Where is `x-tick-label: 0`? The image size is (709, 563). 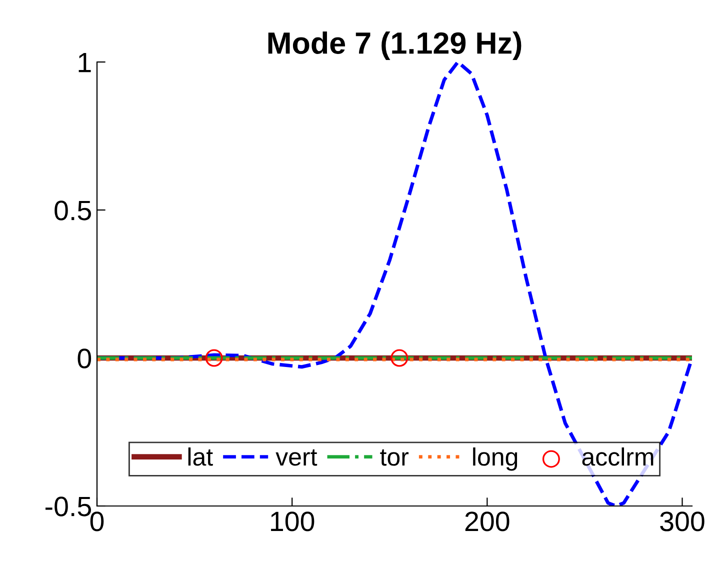
x-tick-label: 0 is located at coordinates (97, 522).